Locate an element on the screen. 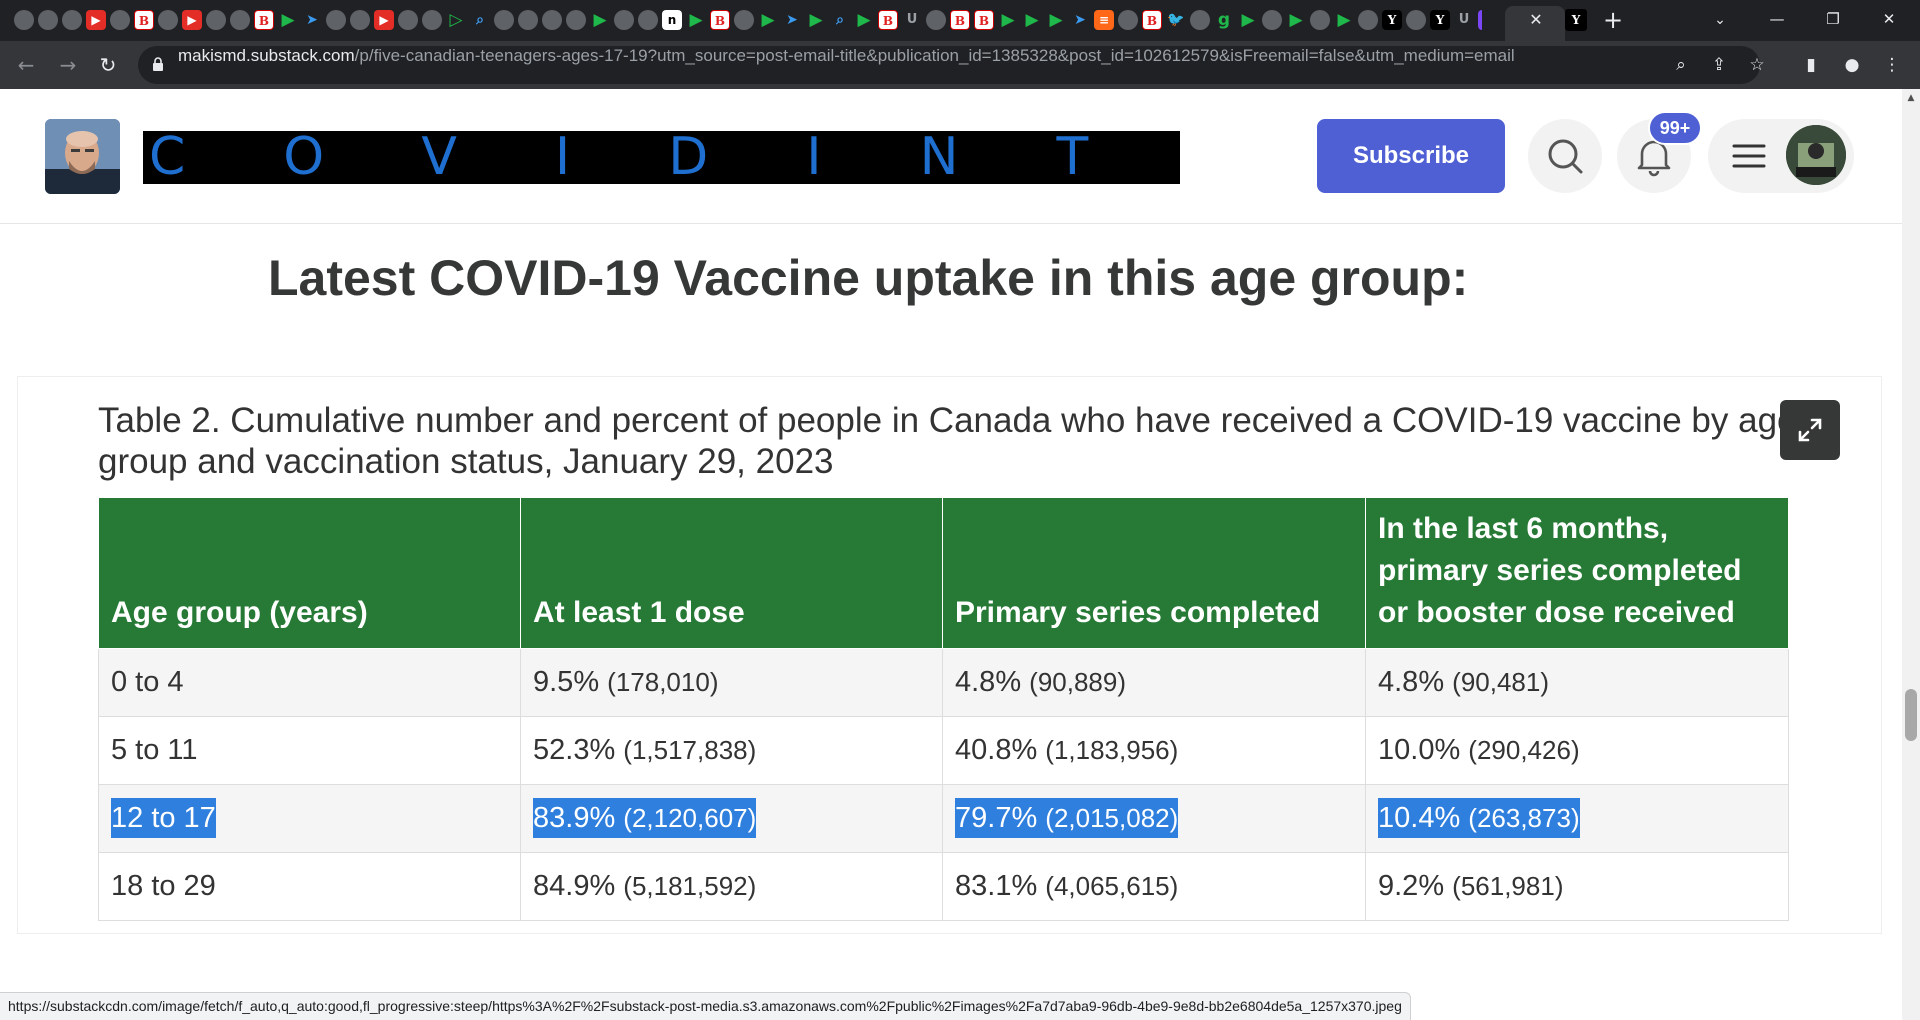 This screenshot has width=1920, height=1020. g-icon: g is located at coordinates (1224, 20).